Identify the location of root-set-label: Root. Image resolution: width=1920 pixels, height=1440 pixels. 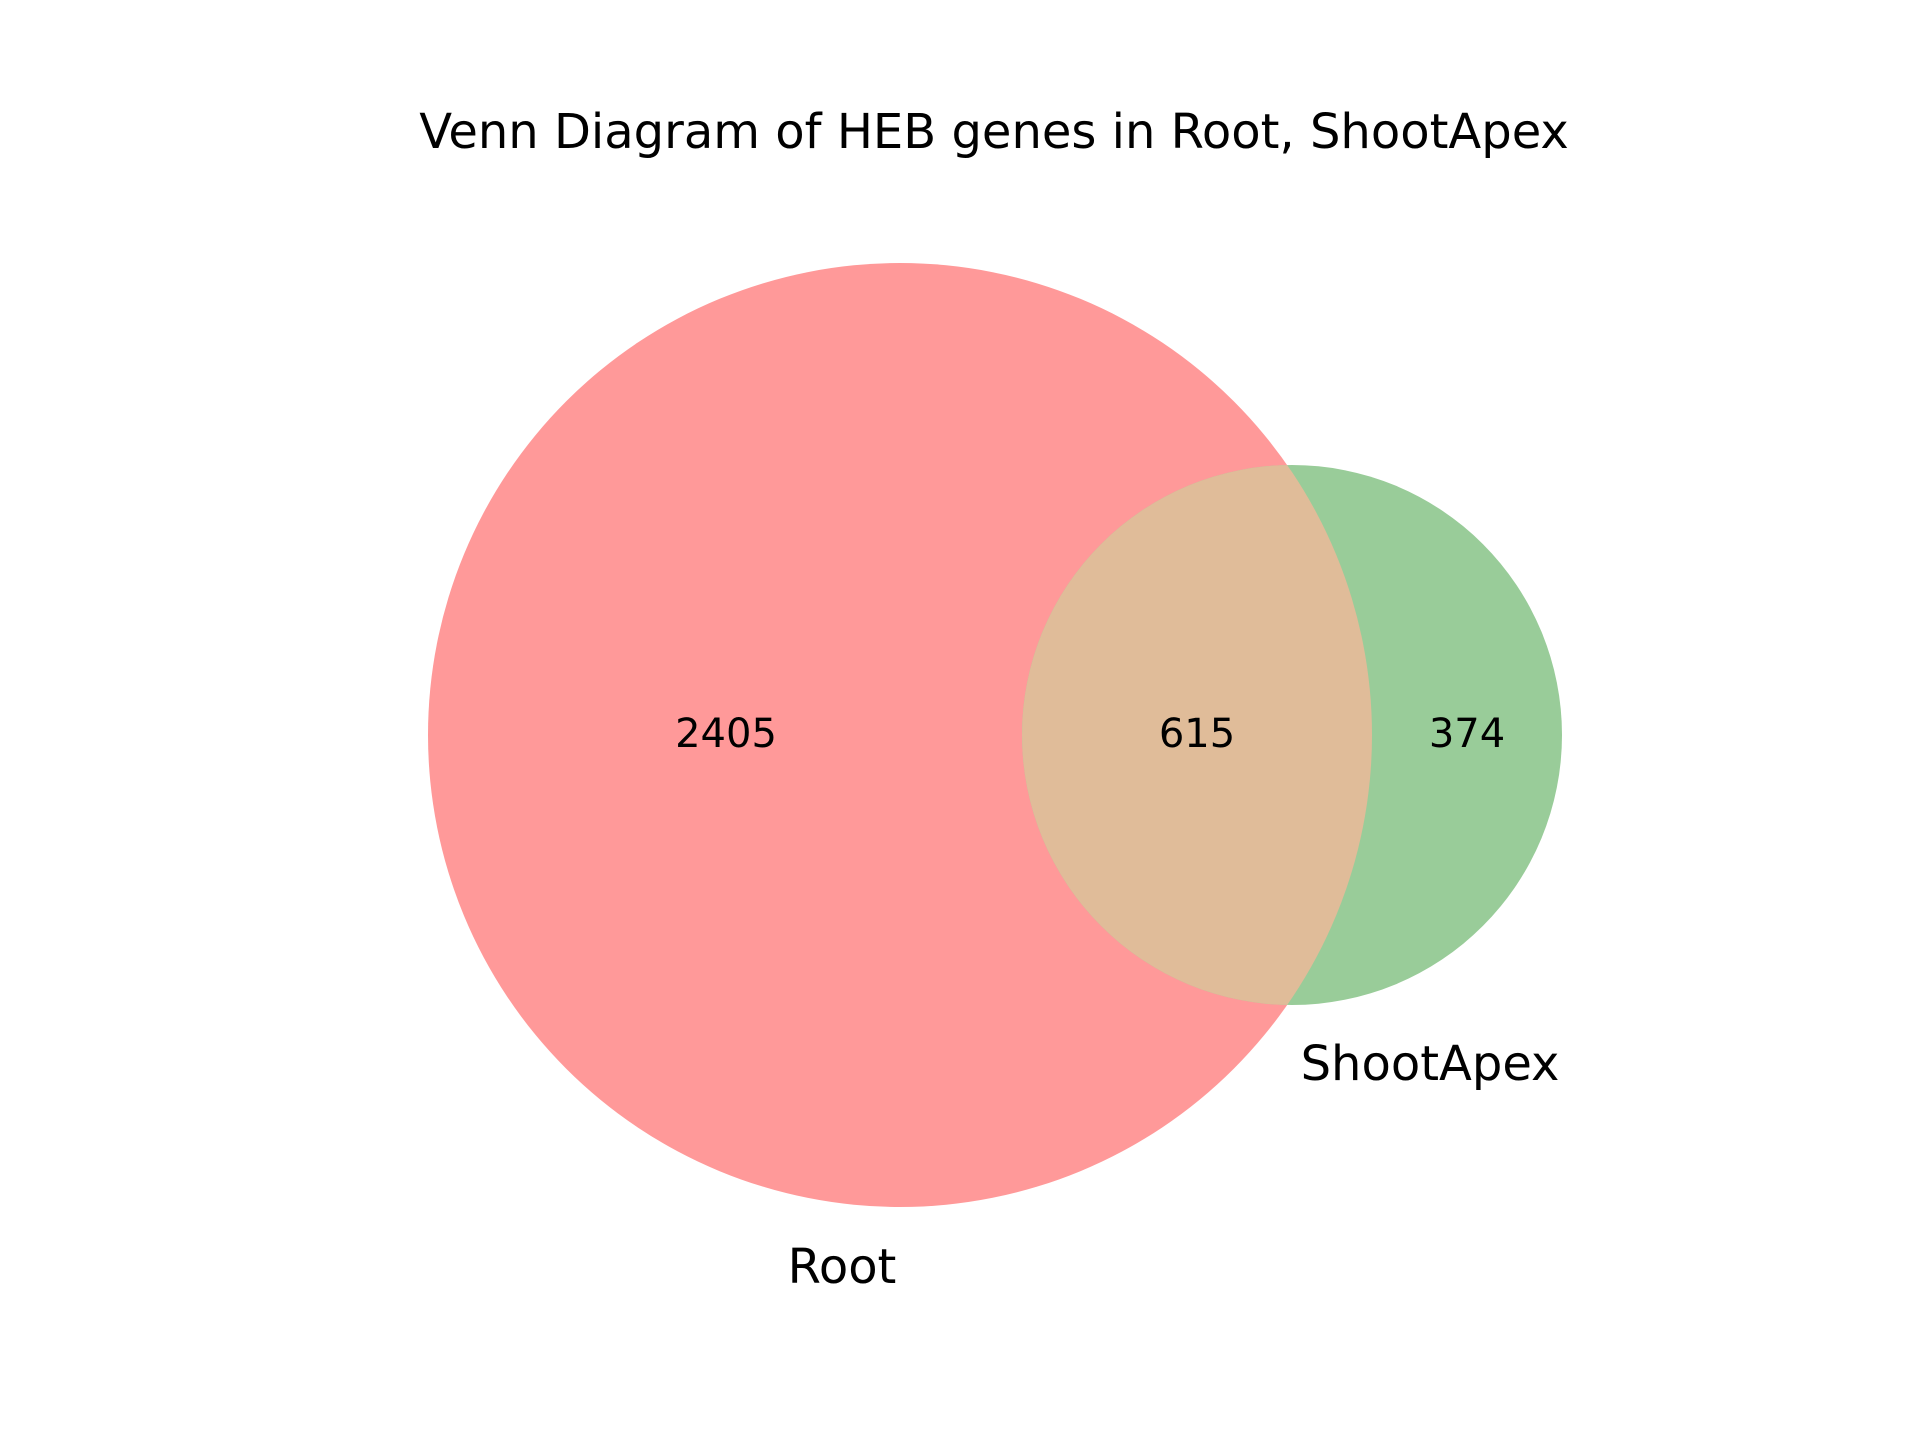
(842, 1267).